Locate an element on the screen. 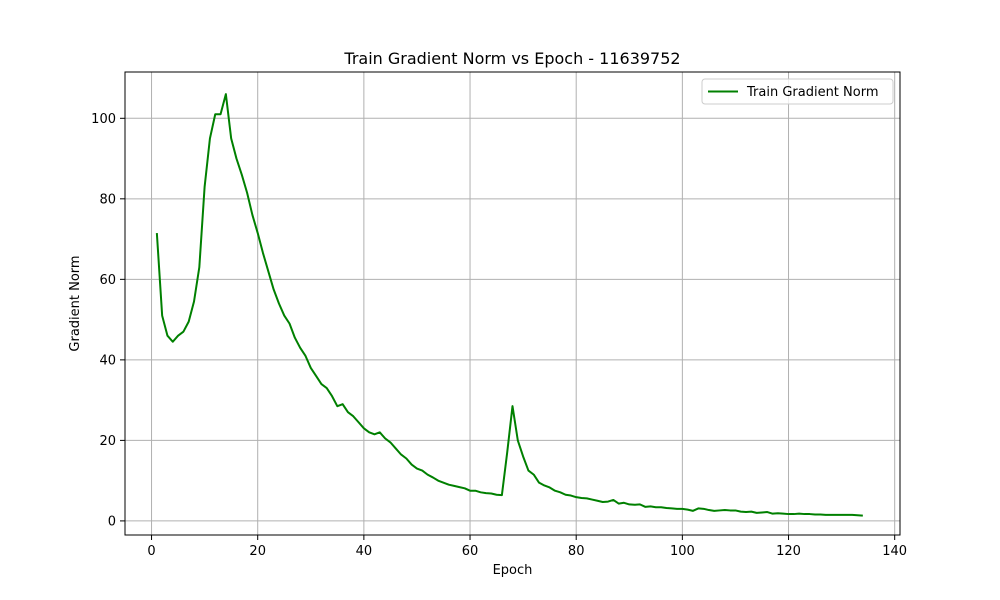  x-tick-label: 100 is located at coordinates (682, 551).